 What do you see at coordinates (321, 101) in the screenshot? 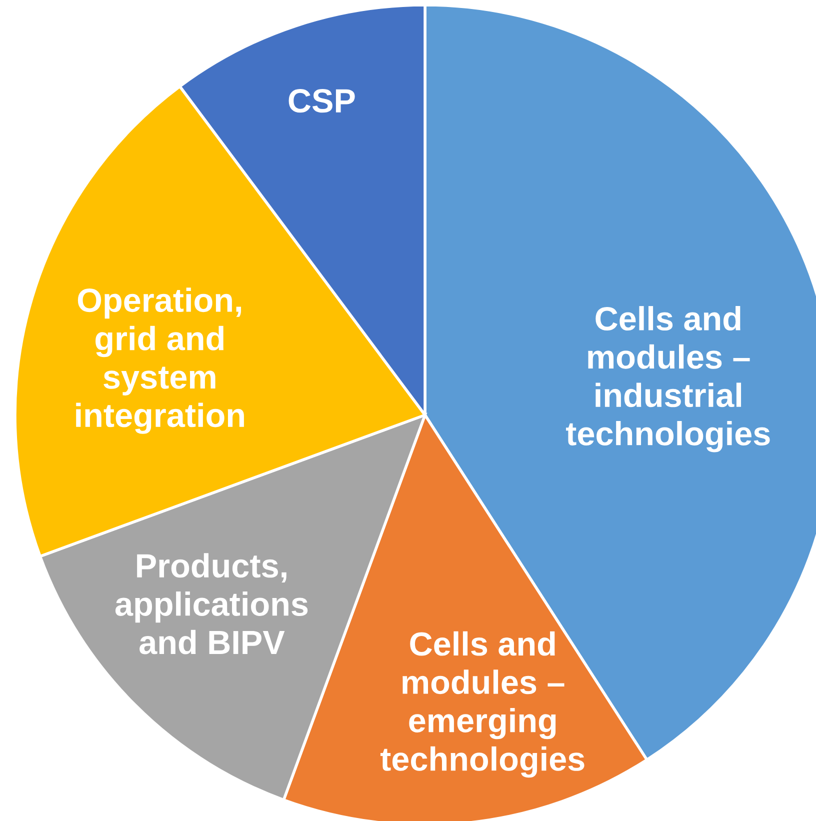
I see `slice-label: CSP` at bounding box center [321, 101].